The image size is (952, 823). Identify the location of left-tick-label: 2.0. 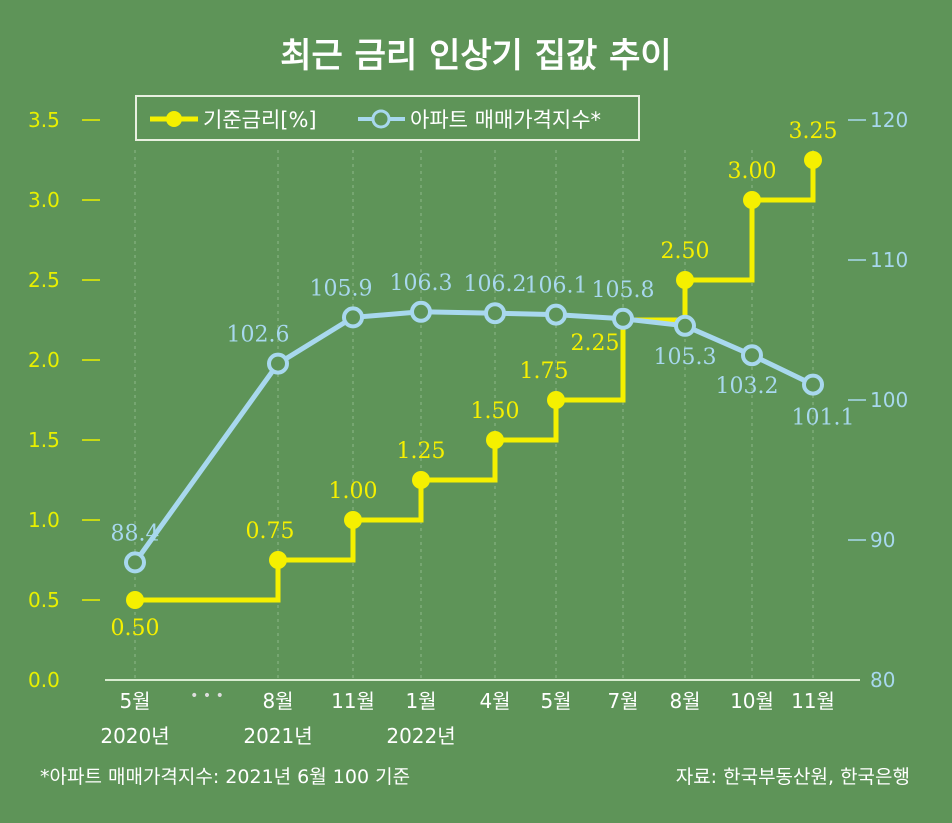
(44, 360).